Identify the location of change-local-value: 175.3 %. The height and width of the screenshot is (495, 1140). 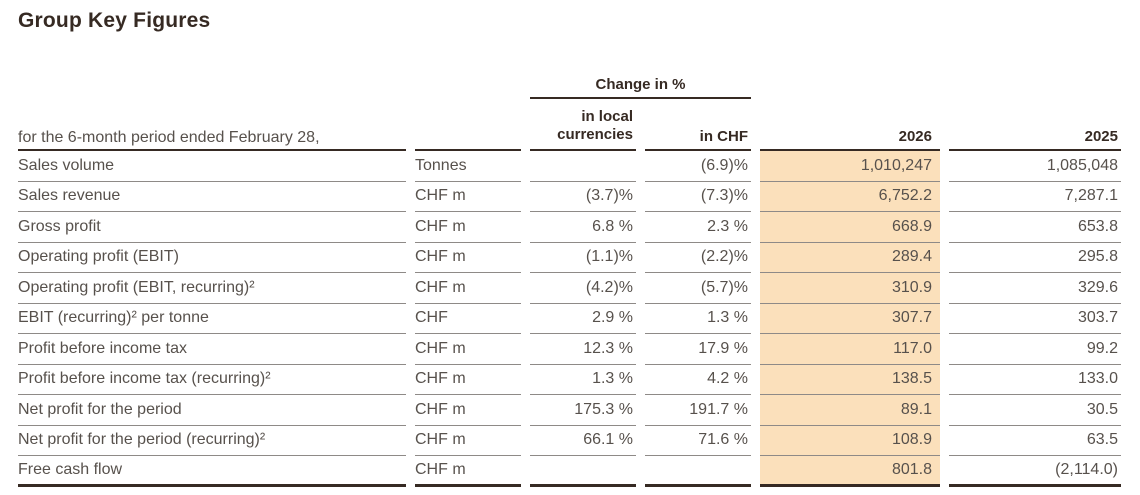
(583, 410).